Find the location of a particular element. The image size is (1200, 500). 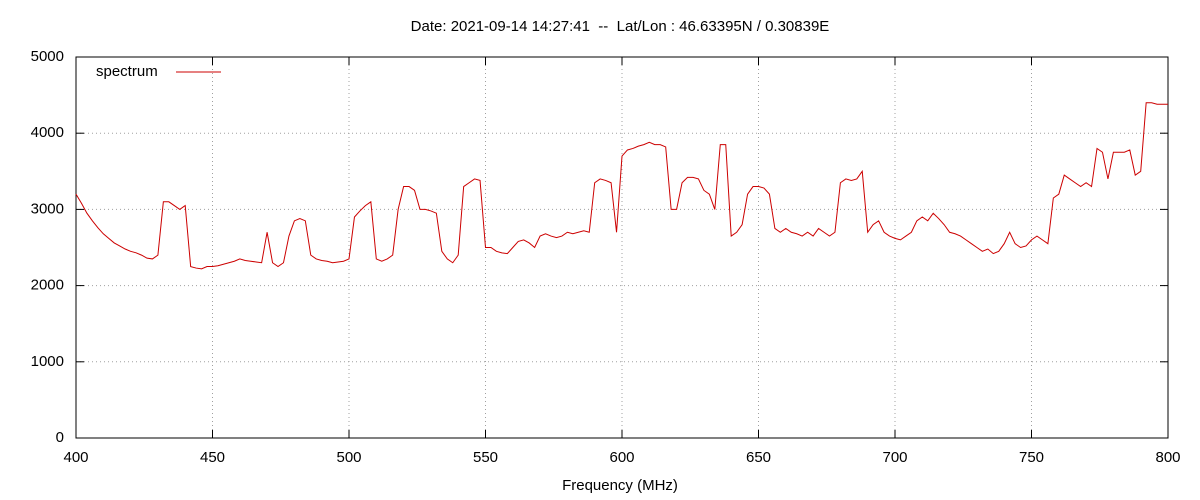

x-tick-label: 750 is located at coordinates (1031, 457).